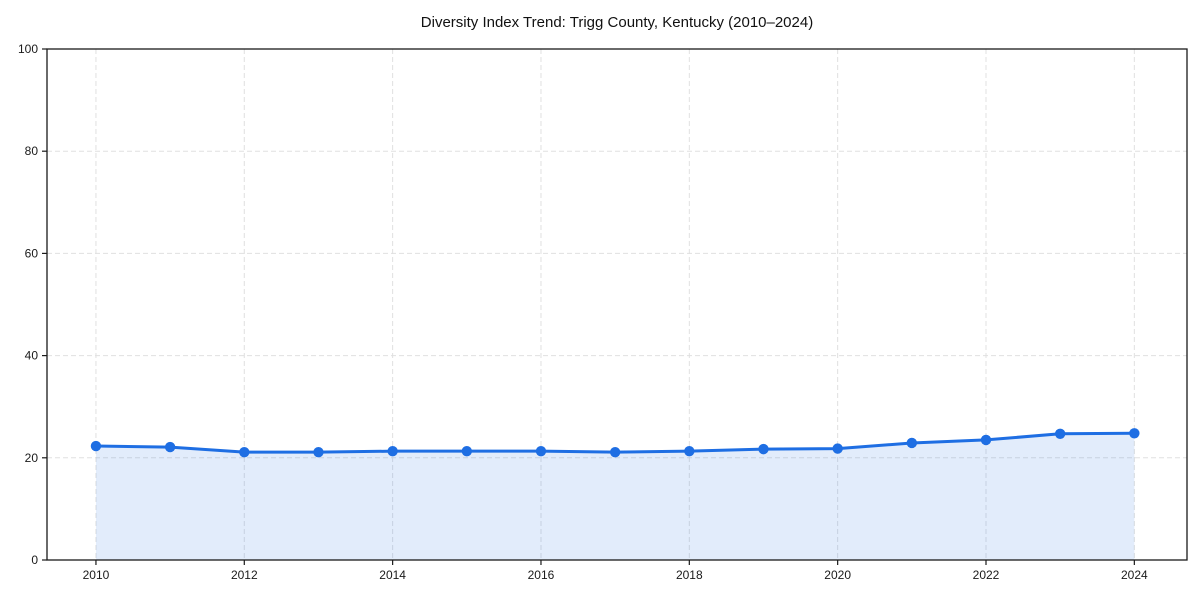 The height and width of the screenshot is (600, 1200). What do you see at coordinates (392, 451) in the screenshot?
I see `data-point-2014` at bounding box center [392, 451].